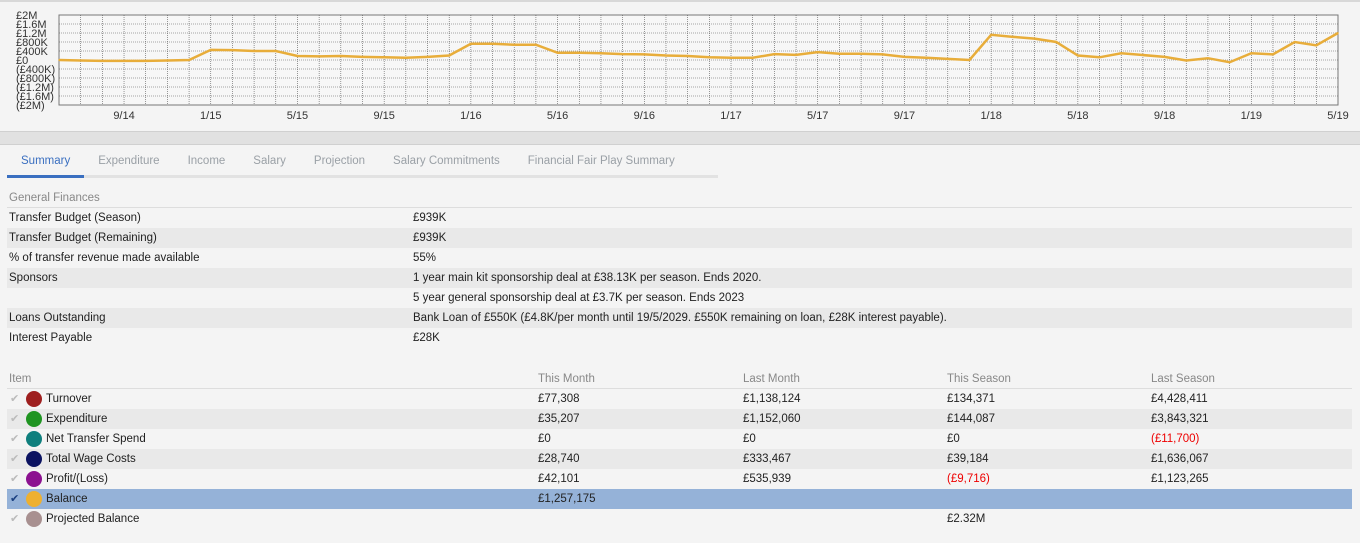  I want to click on splitter, so click(680, 138).